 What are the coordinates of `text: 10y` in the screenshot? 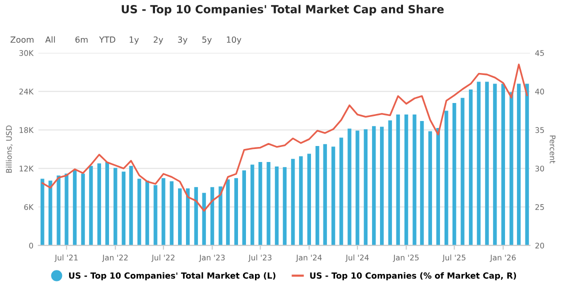 It's located at (234, 40).